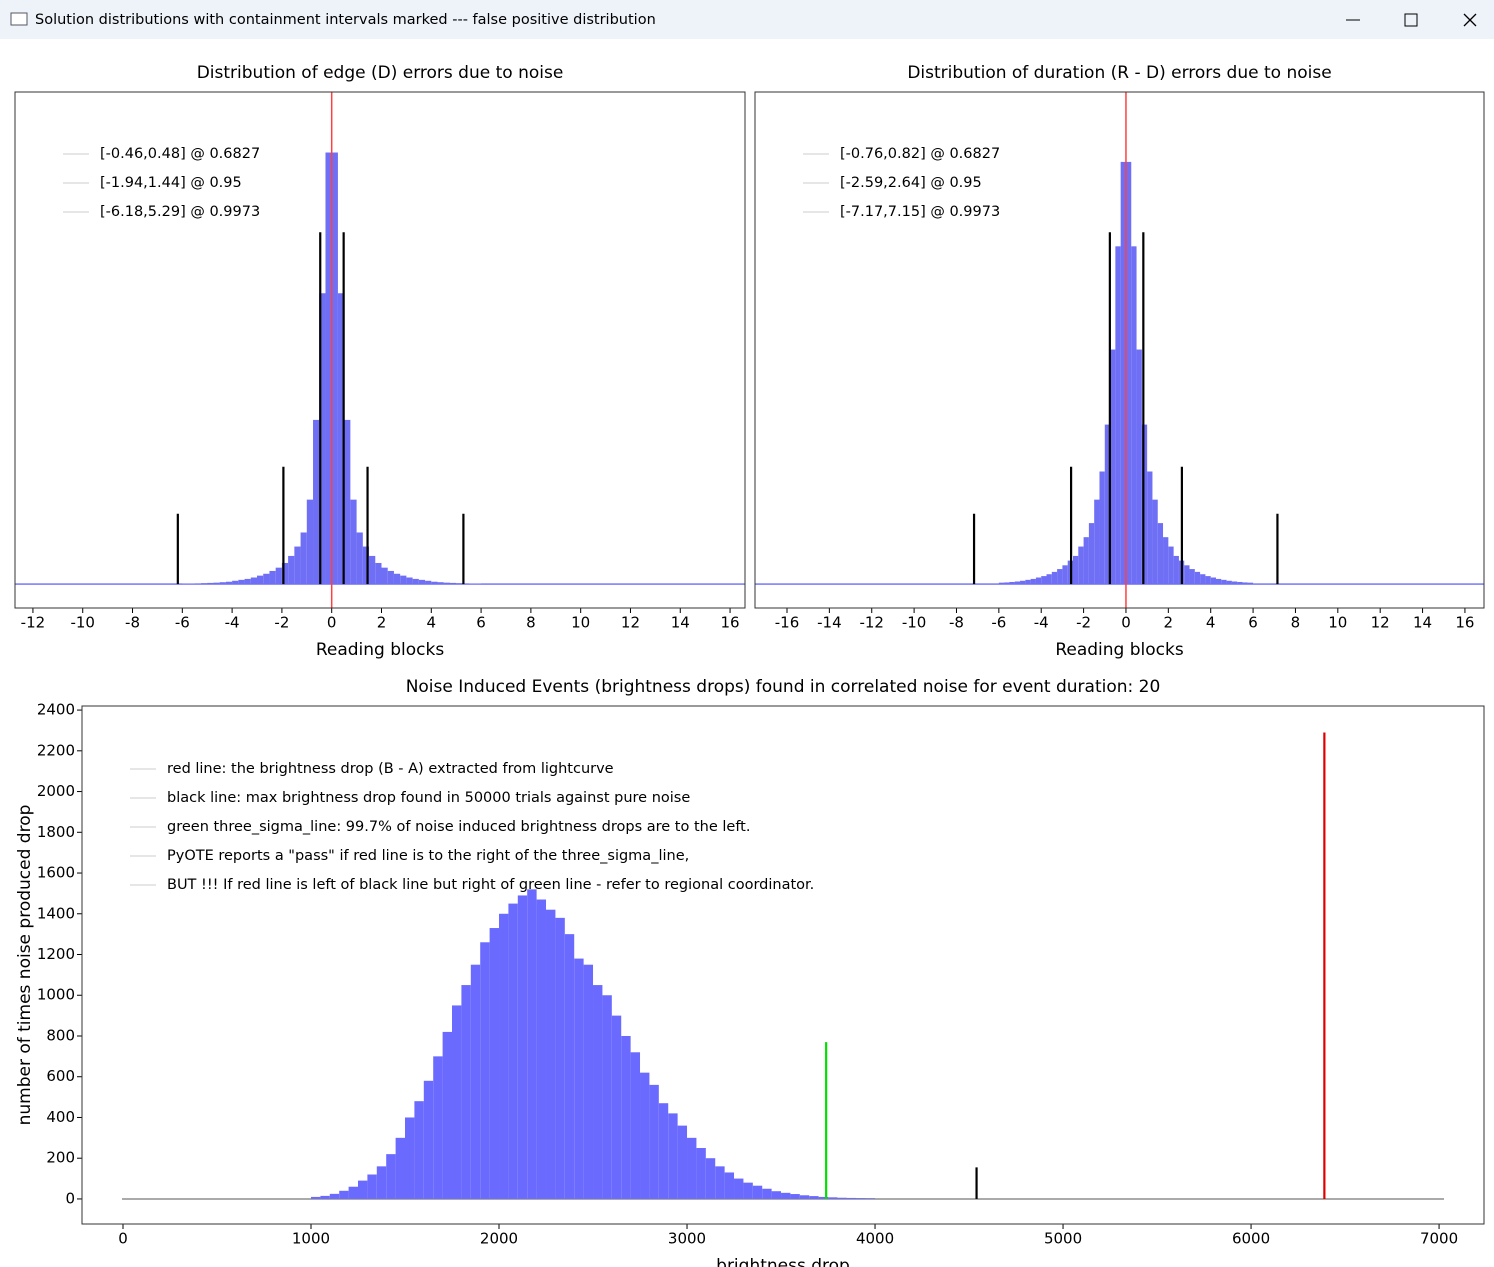 Image resolution: width=1494 pixels, height=1267 pixels. I want to click on x-tick-label: 6, so click(481, 623).